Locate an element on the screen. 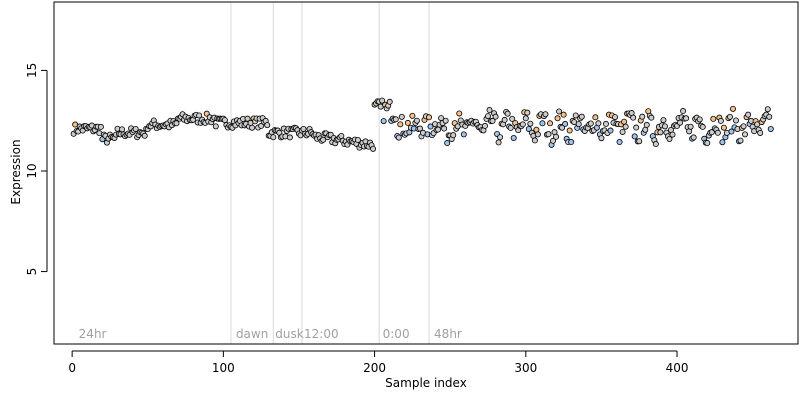 This screenshot has width=800, height=400. annotations: 24hr dawn dusk 12:00 0:00 48hr is located at coordinates (270, 334).